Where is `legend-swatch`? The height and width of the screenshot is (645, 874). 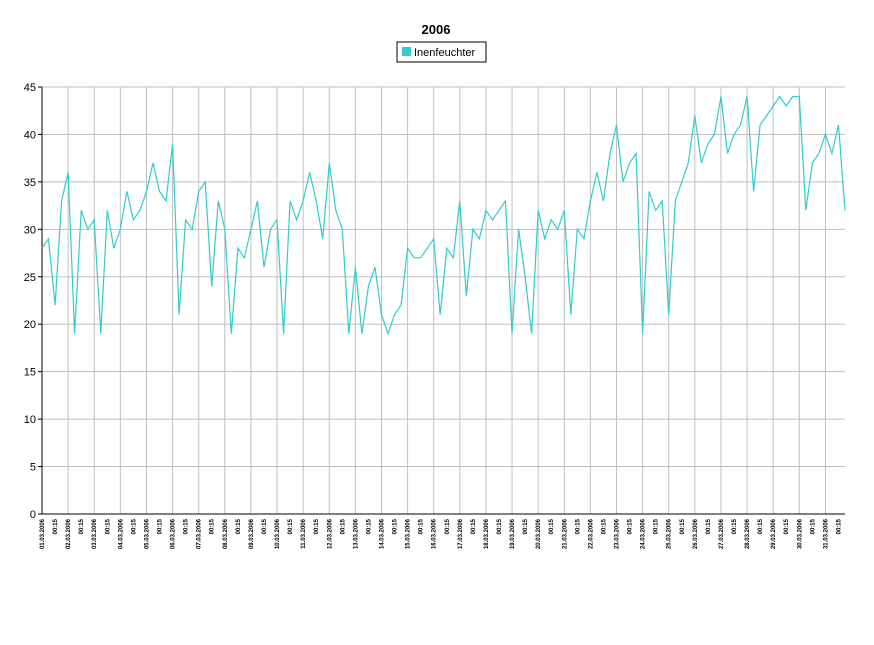 legend-swatch is located at coordinates (406, 51).